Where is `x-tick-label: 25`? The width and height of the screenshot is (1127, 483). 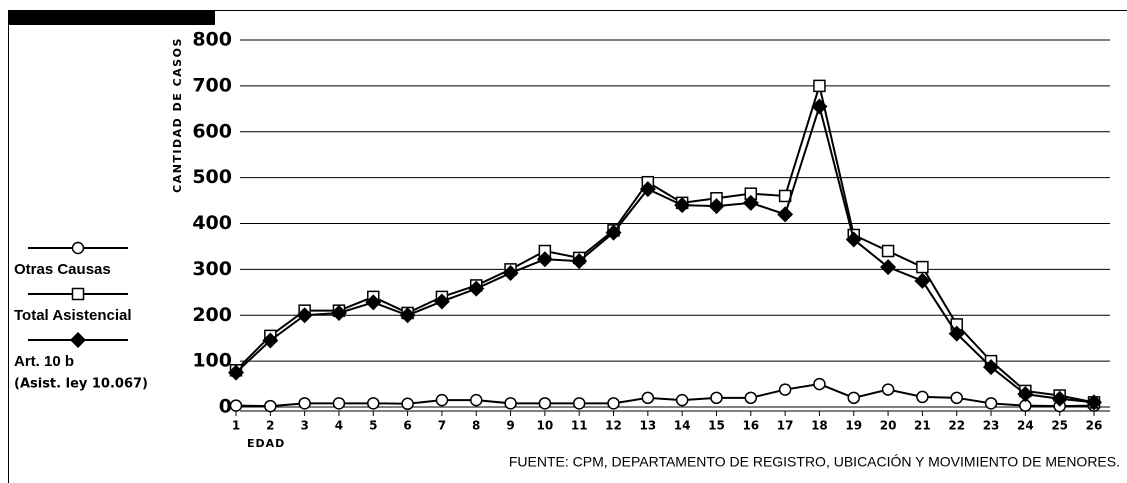
x-tick-label: 25 is located at coordinates (1059, 426).